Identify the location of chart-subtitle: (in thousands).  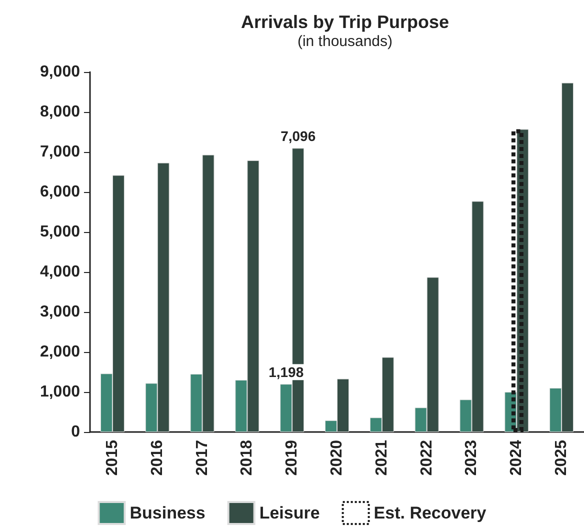
(345, 41).